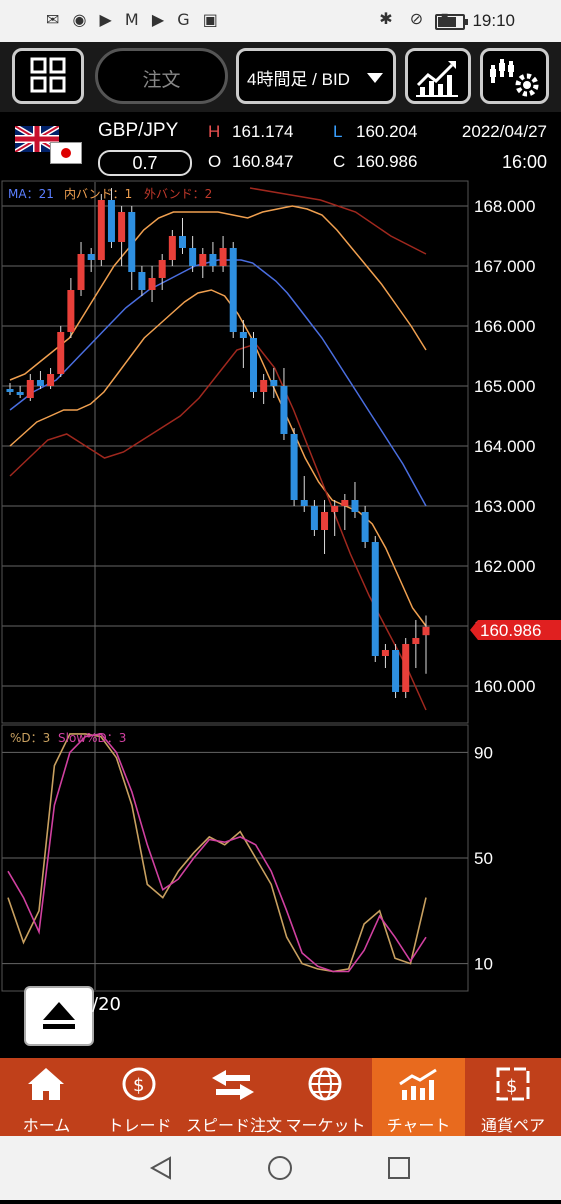  Describe the element at coordinates (92, 738) in the screenshot. I see `legend-osc-slow: Slow%D：3` at that location.